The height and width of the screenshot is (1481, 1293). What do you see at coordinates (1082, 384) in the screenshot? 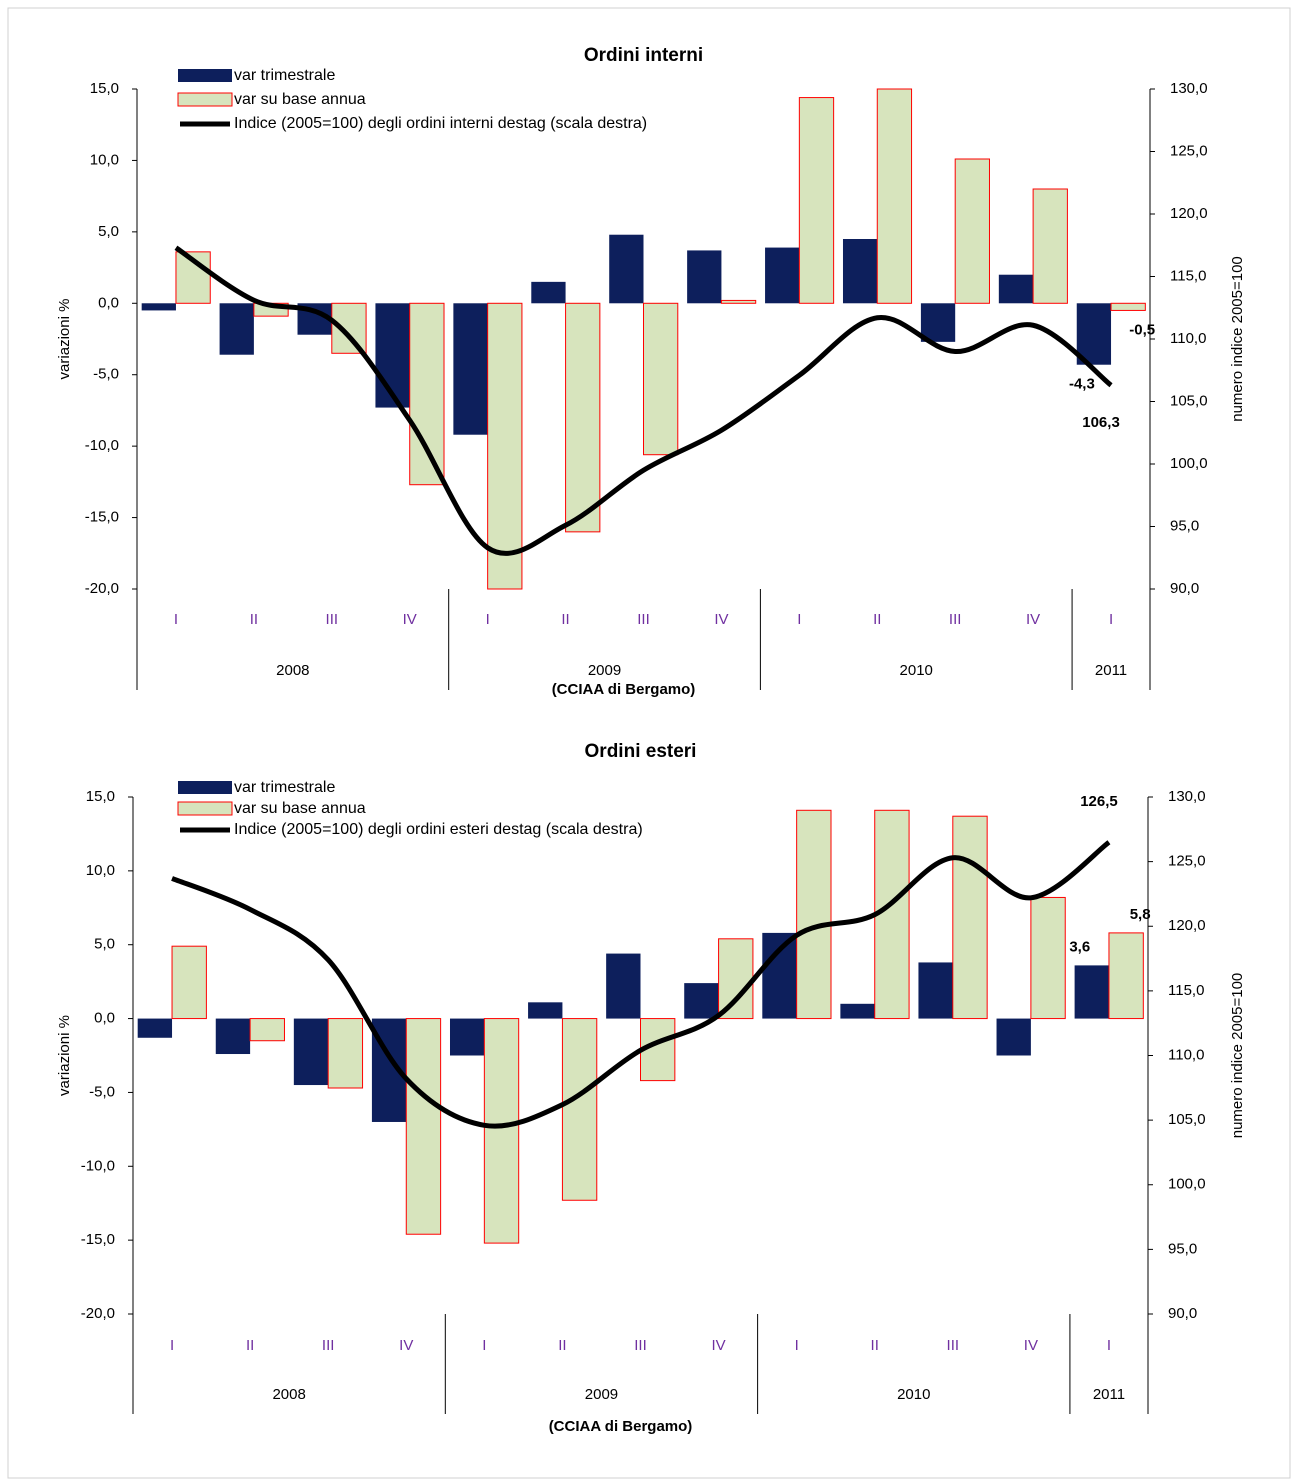
I see `data-label: -4,3` at bounding box center [1082, 384].